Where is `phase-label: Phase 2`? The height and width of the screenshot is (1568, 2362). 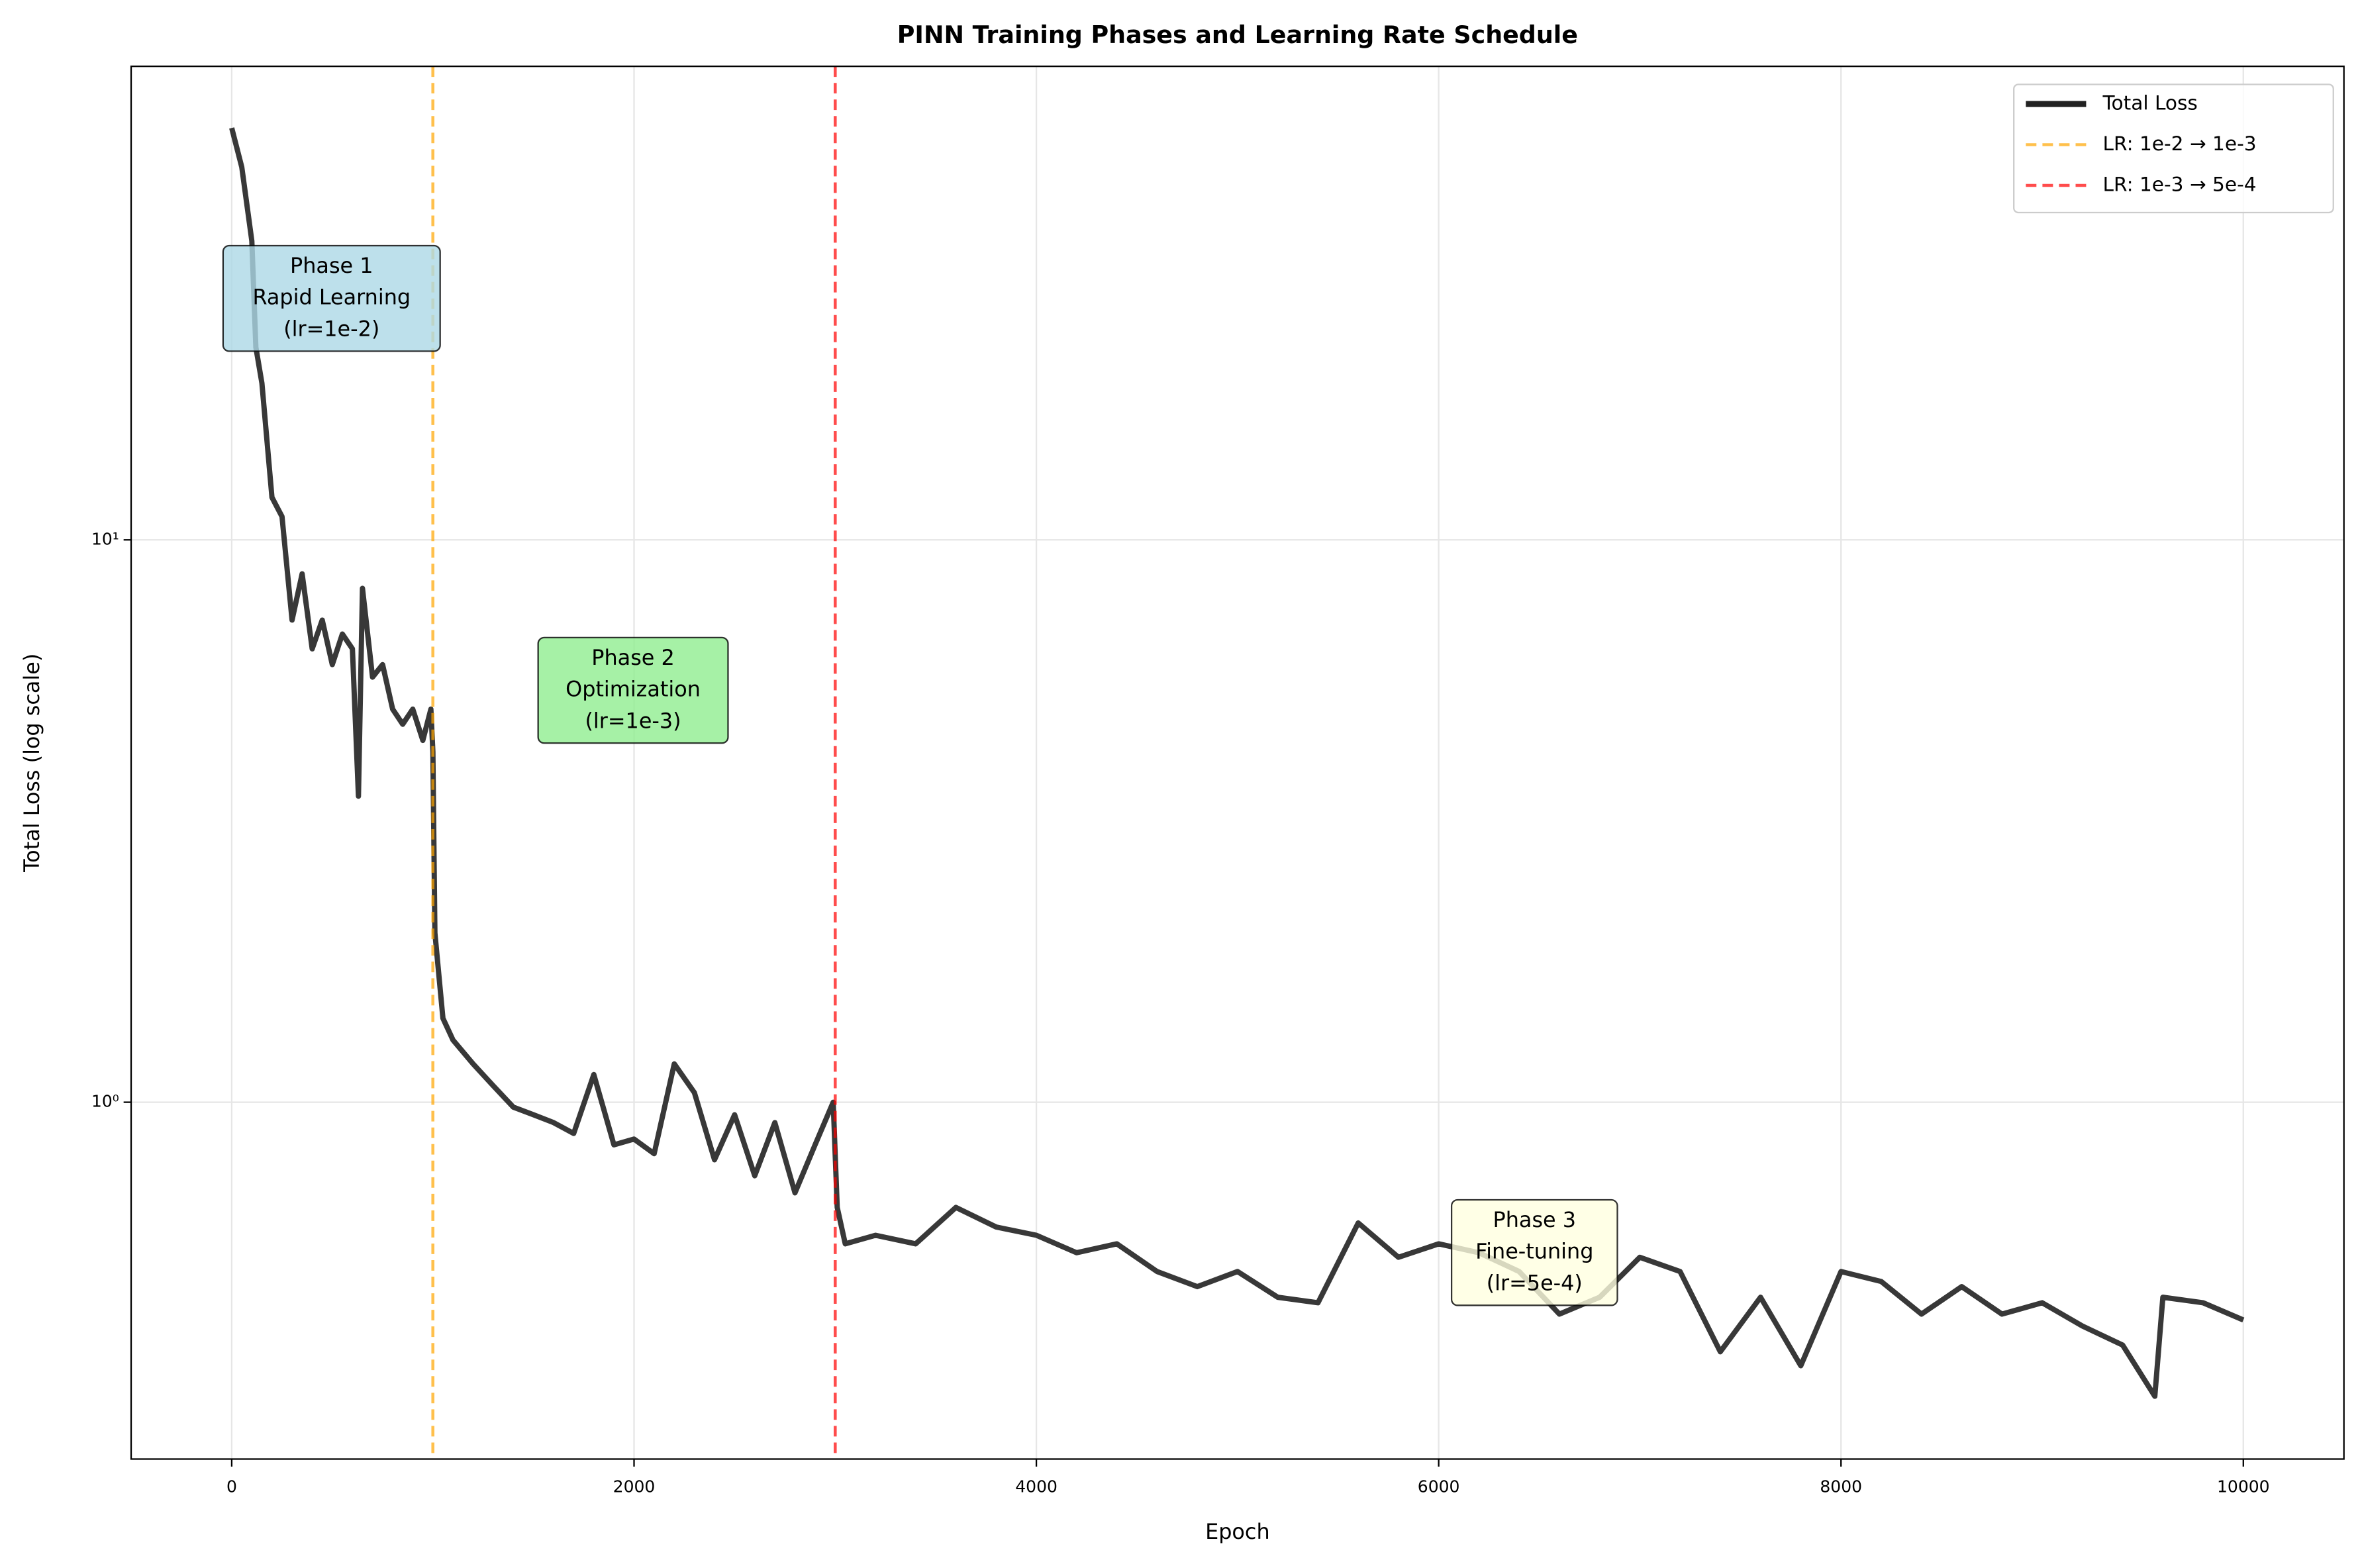
phase-label: Phase 2 is located at coordinates (633, 657).